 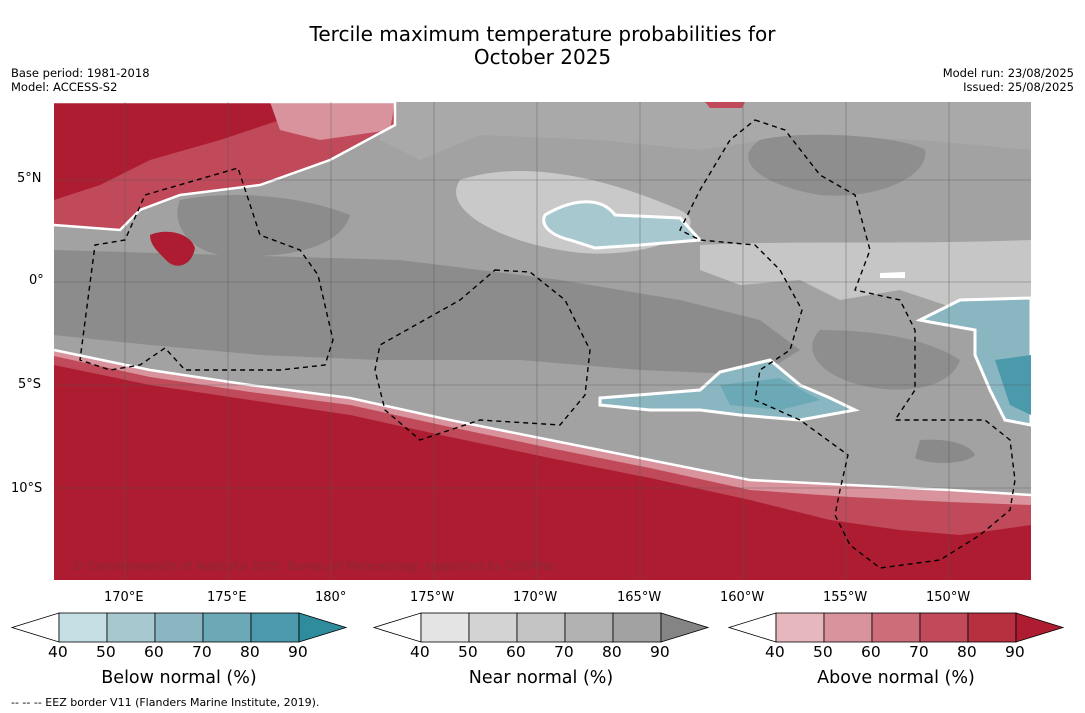 I want to click on lon-label: 170°W, so click(x=535, y=597).